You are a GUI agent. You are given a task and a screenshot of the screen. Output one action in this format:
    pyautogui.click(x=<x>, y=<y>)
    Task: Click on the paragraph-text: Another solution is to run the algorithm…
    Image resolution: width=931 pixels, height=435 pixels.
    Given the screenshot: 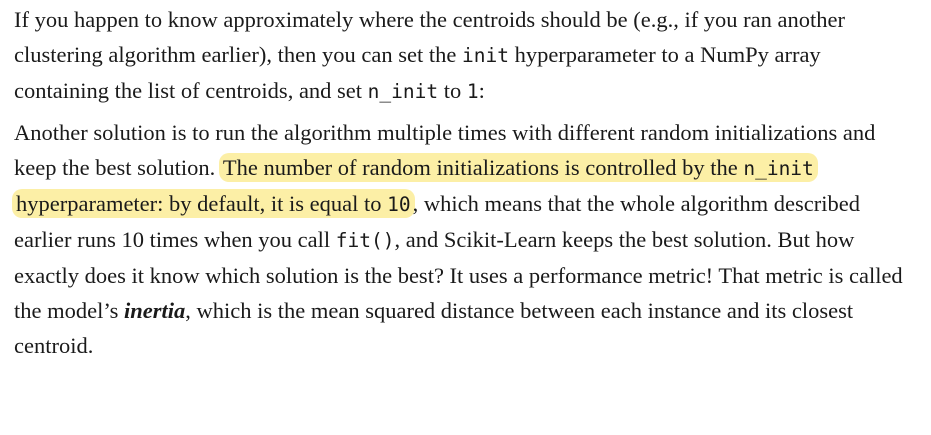 What is the action you would take?
    pyautogui.click(x=445, y=150)
    